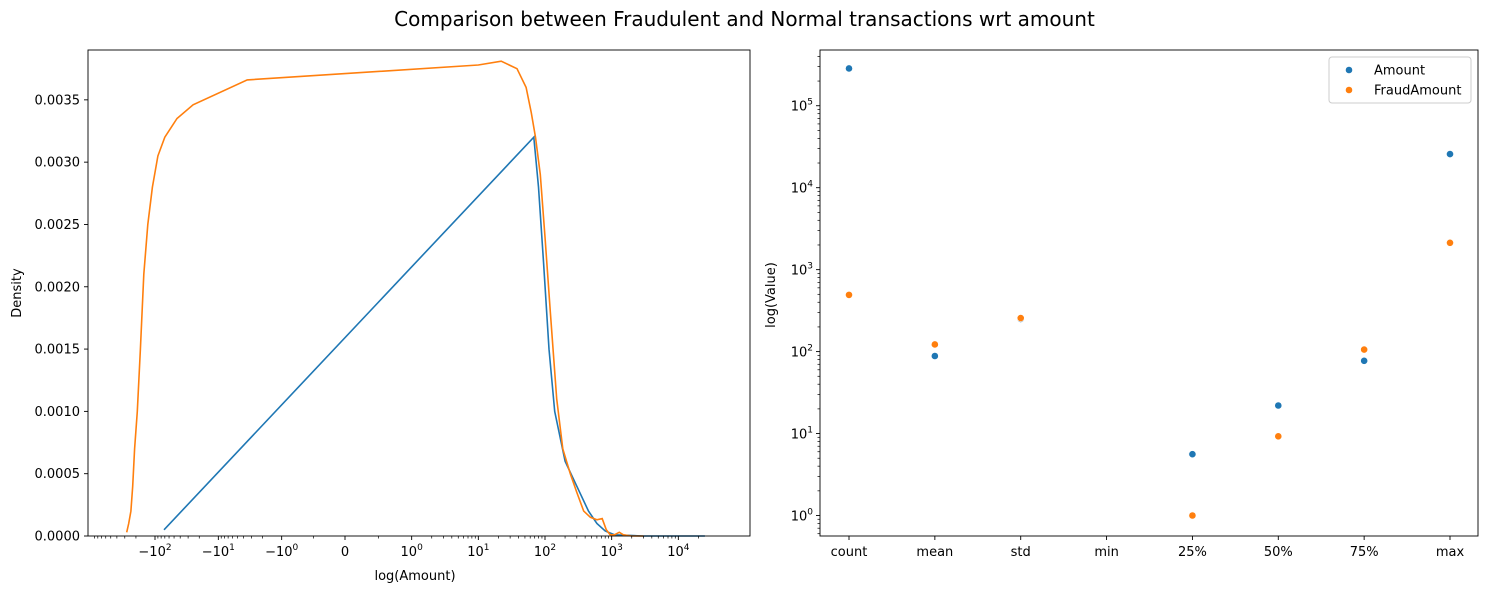 Image resolution: width=1489 pixels, height=593 pixels. I want to click on y-tick-label: 0.0000, so click(58, 537).